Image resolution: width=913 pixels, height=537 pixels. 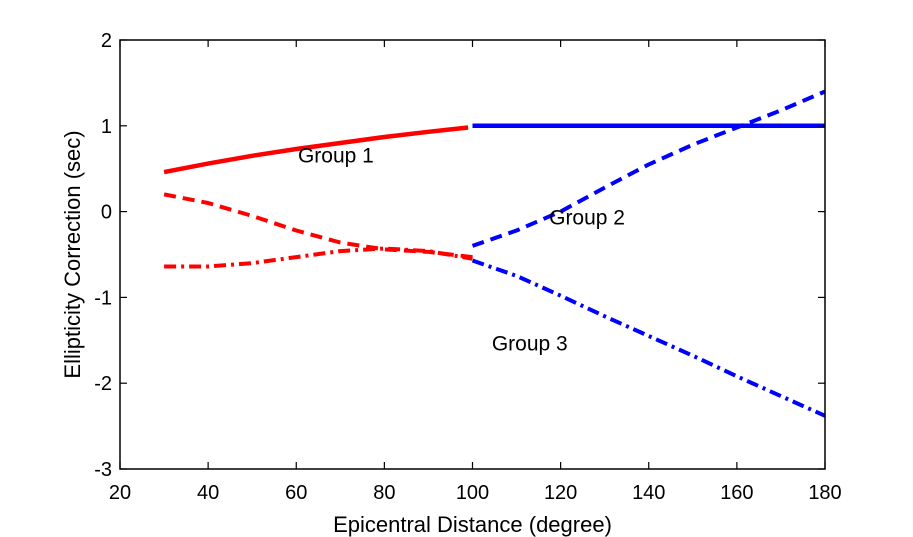 I want to click on x-tick-label: 180, so click(x=824, y=493).